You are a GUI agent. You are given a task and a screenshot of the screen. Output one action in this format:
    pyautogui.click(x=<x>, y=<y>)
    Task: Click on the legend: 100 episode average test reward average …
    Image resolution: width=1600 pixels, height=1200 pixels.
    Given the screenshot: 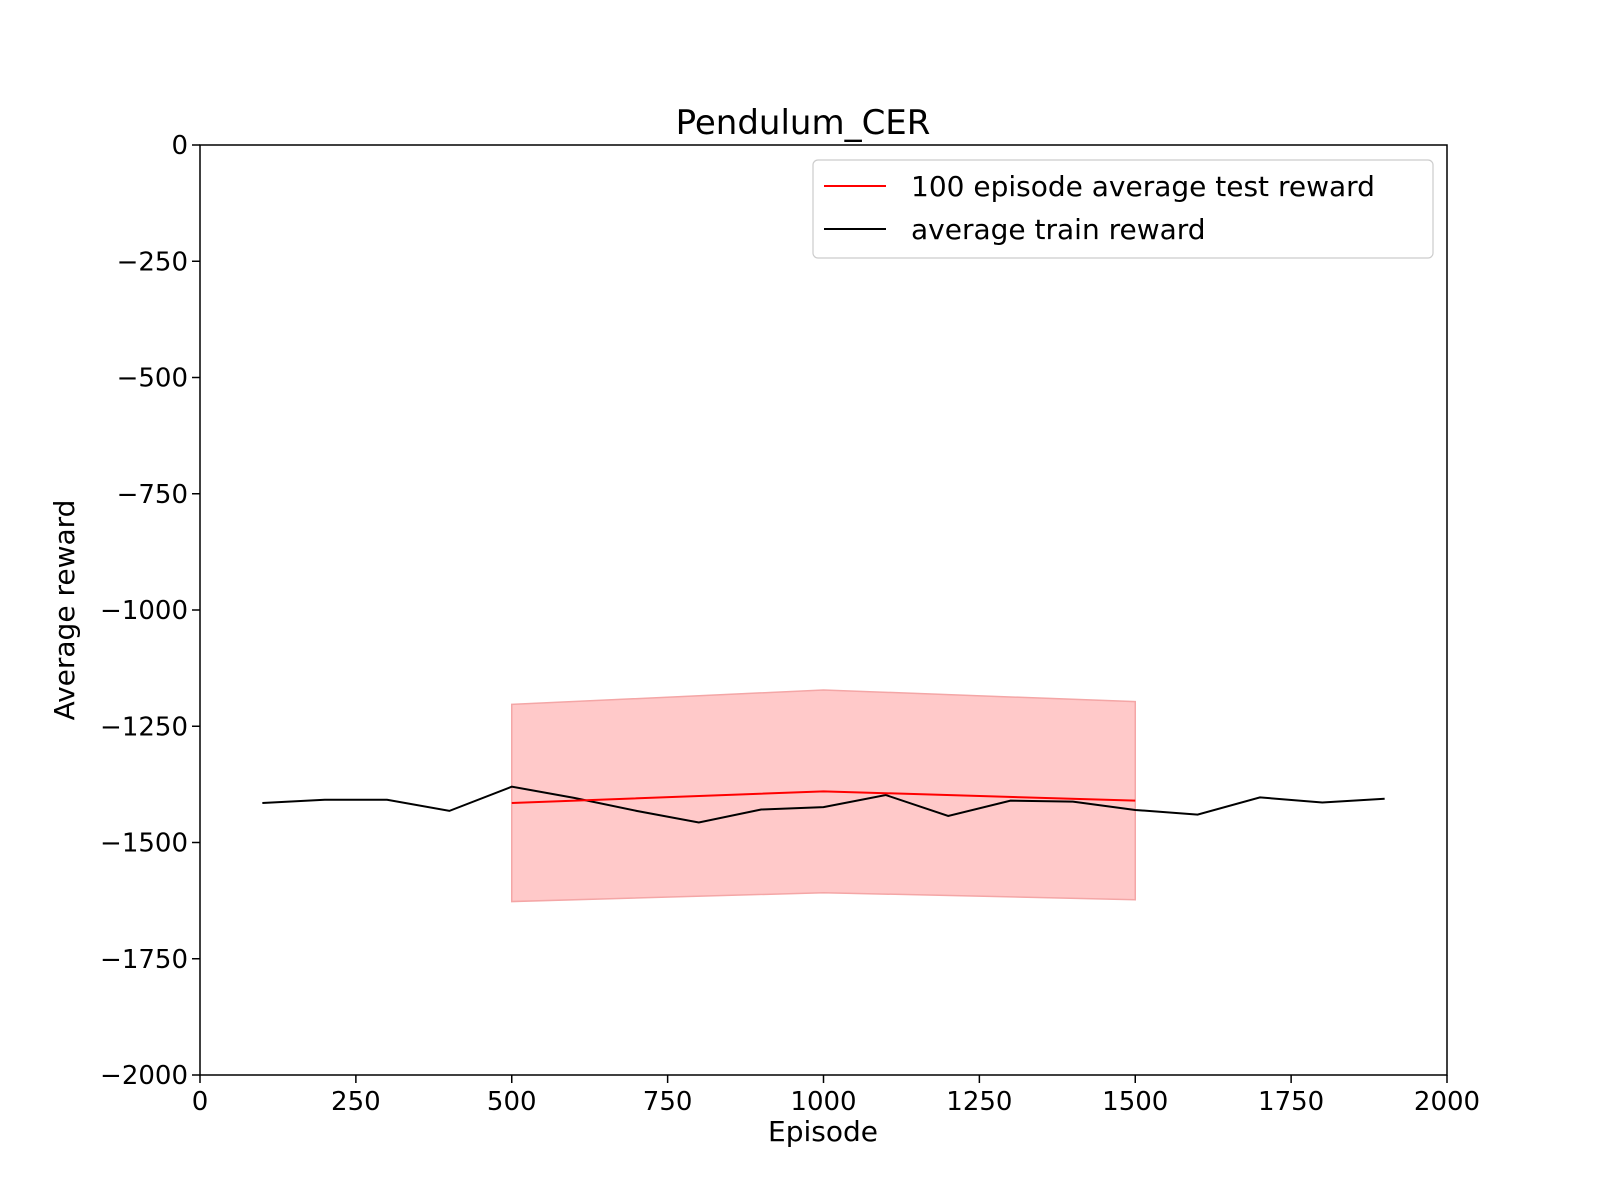 What is the action you would take?
    pyautogui.click(x=1123, y=209)
    